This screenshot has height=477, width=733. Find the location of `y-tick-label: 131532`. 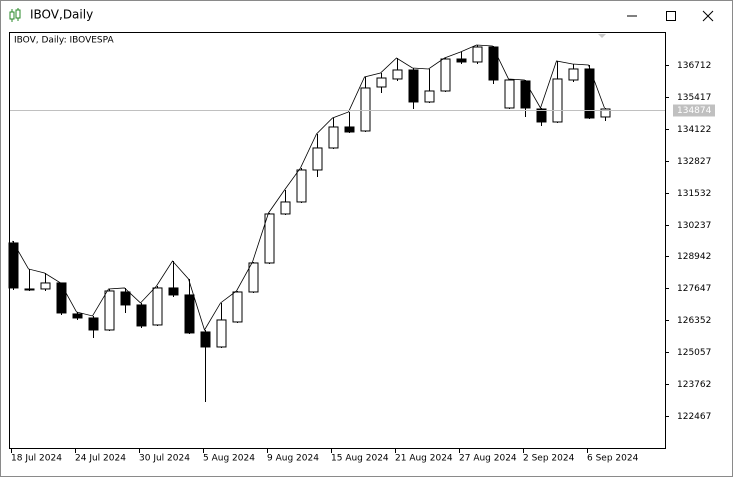

y-tick-label: 131532 is located at coordinates (694, 194).